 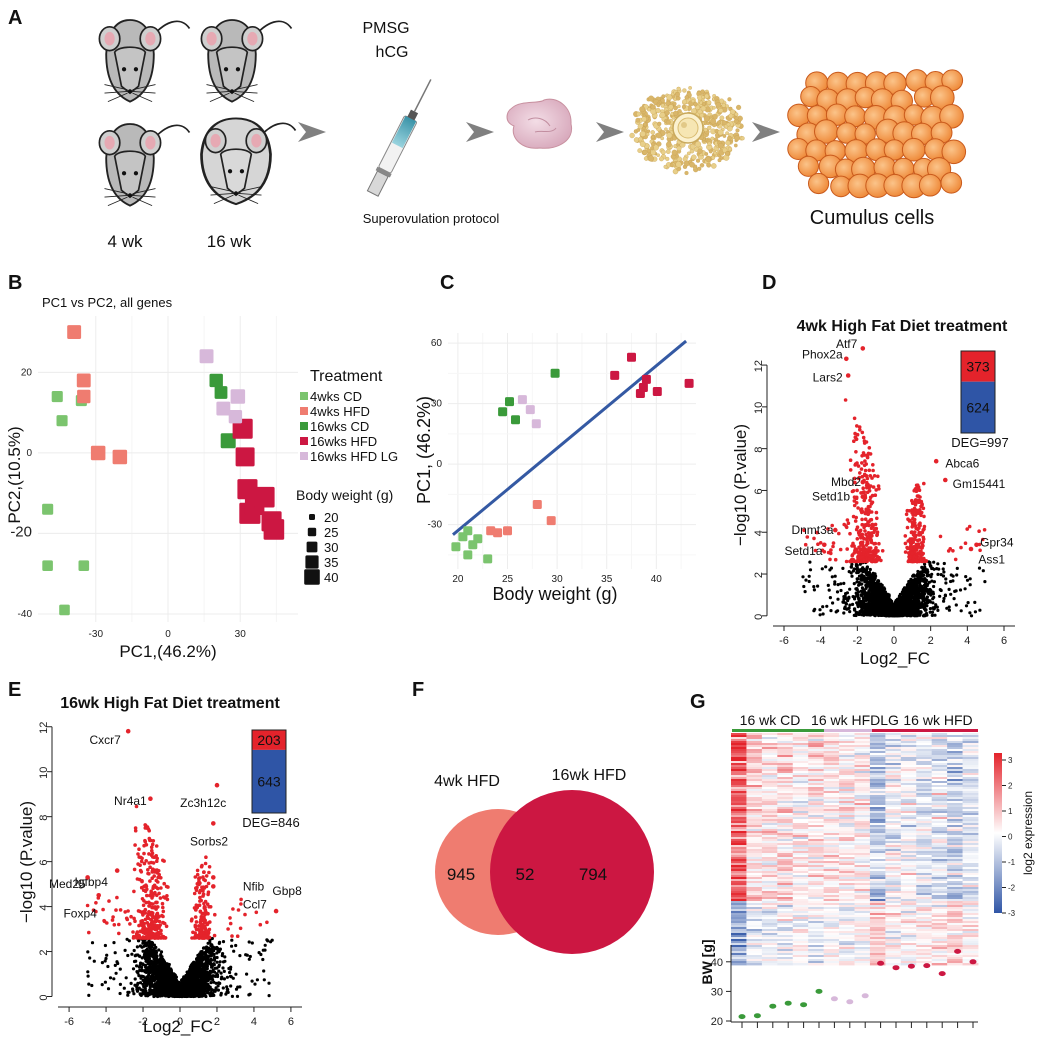 I want to click on gene-label: Mbd2, so click(x=846, y=482).